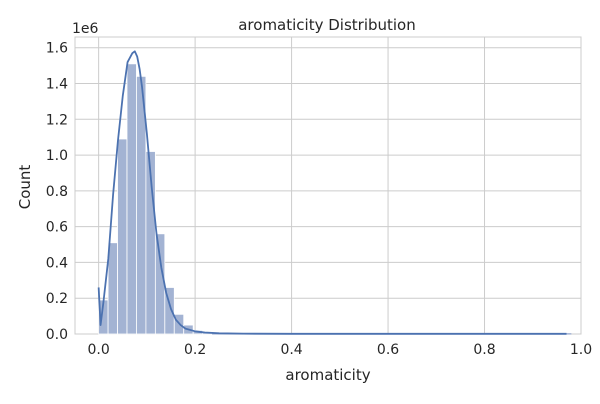 Image resolution: width=600 pixels, height=404 pixels. Describe the element at coordinates (57, 228) in the screenshot. I see `y-tick-label: 0.6` at that location.